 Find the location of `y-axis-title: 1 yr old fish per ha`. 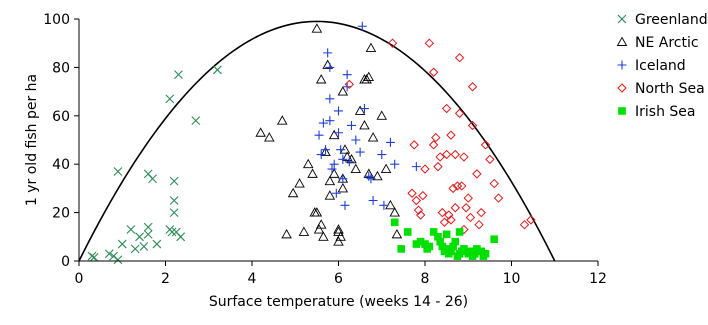

y-axis-title: 1 yr old fish per ha is located at coordinates (32, 140).